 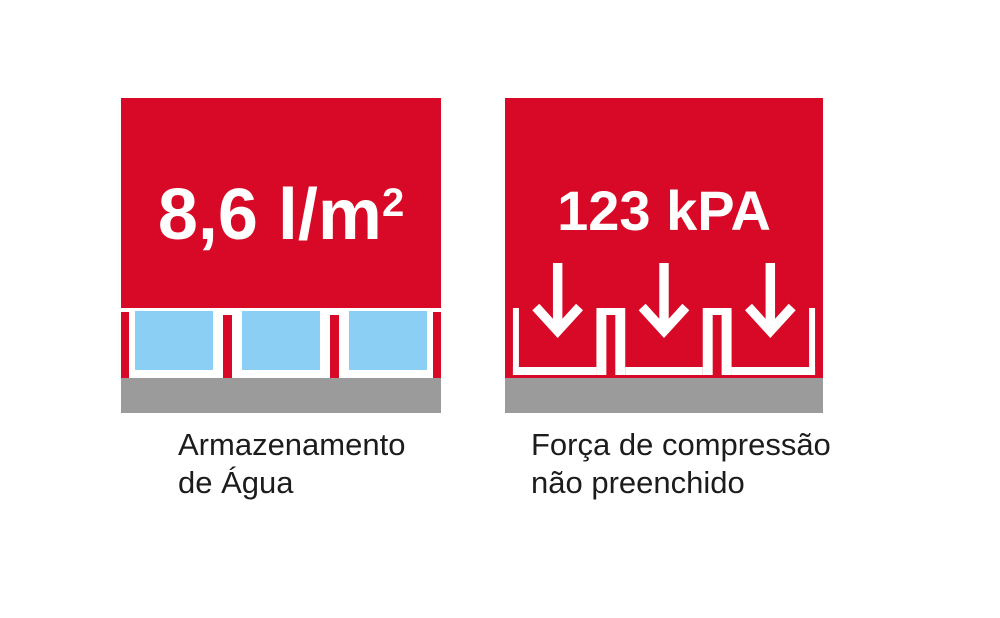 I want to click on caption-line: de Água, so click(x=236, y=482).